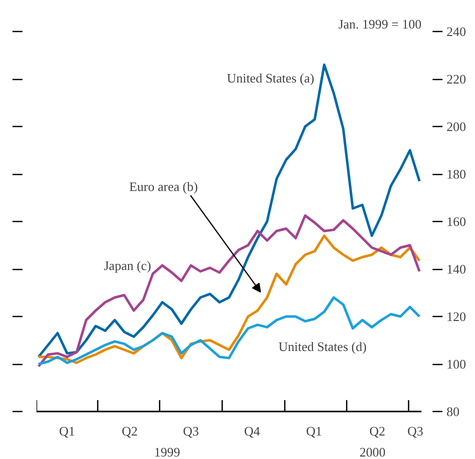 The image size is (475, 459). I want to click on y-tick-label: 140, so click(456, 269).